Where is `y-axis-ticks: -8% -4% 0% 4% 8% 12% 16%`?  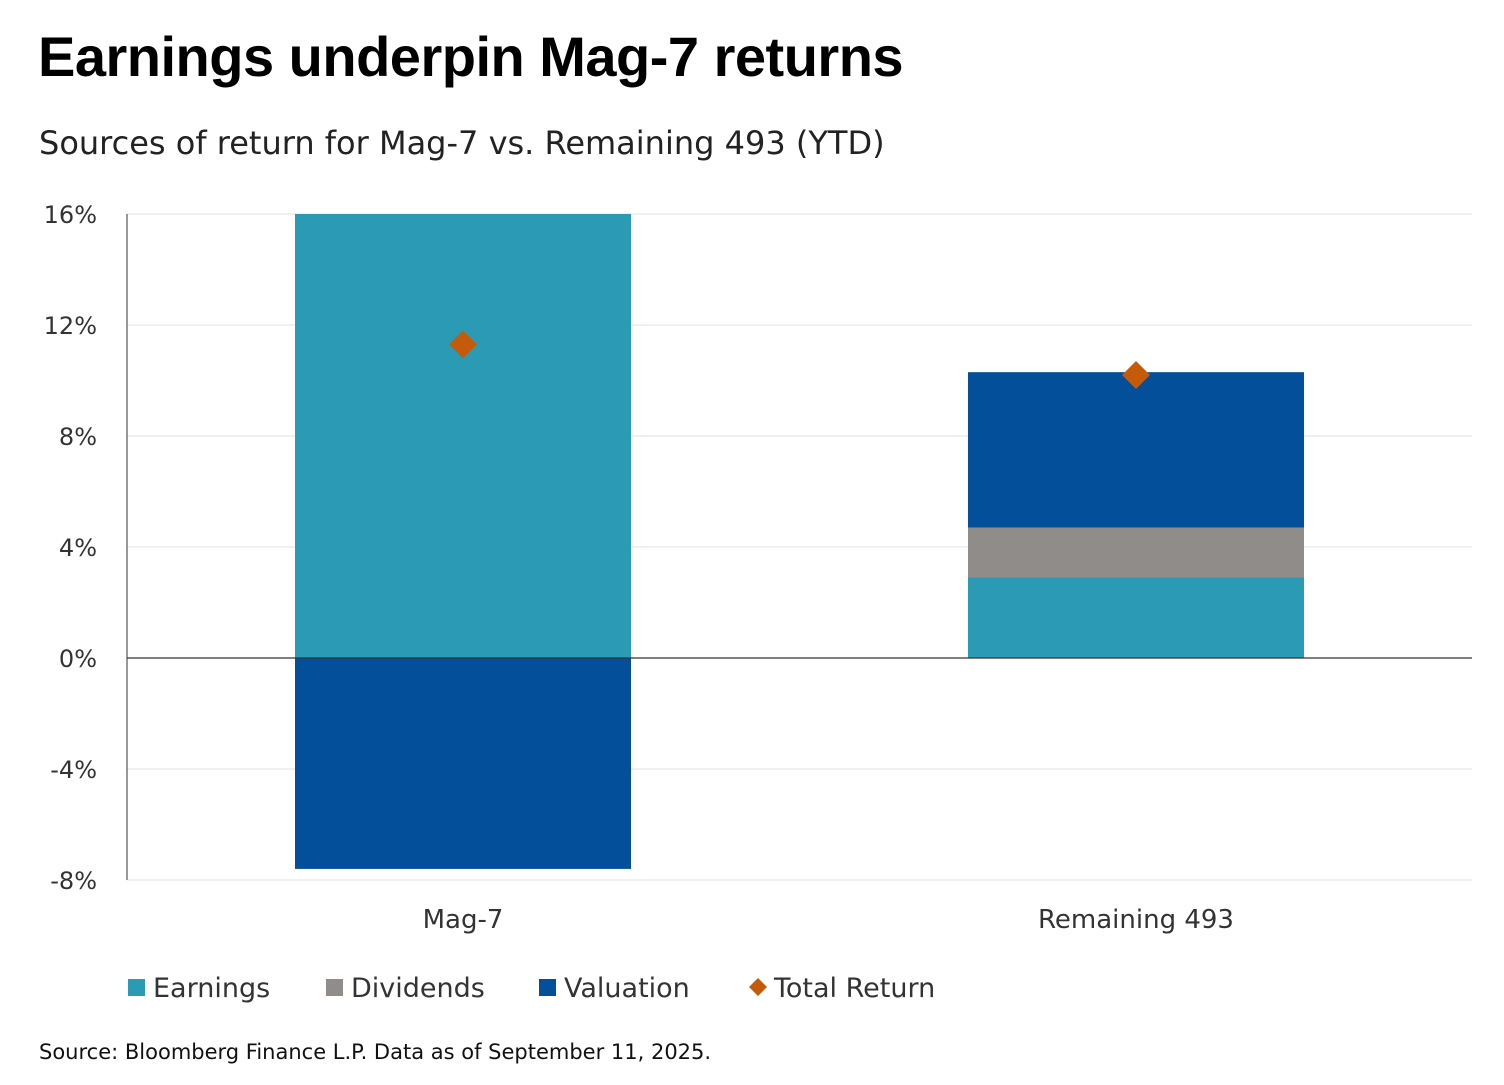
y-axis-ticks: -8% -4% 0% 4% 8% 12% 16% is located at coordinates (70, 548).